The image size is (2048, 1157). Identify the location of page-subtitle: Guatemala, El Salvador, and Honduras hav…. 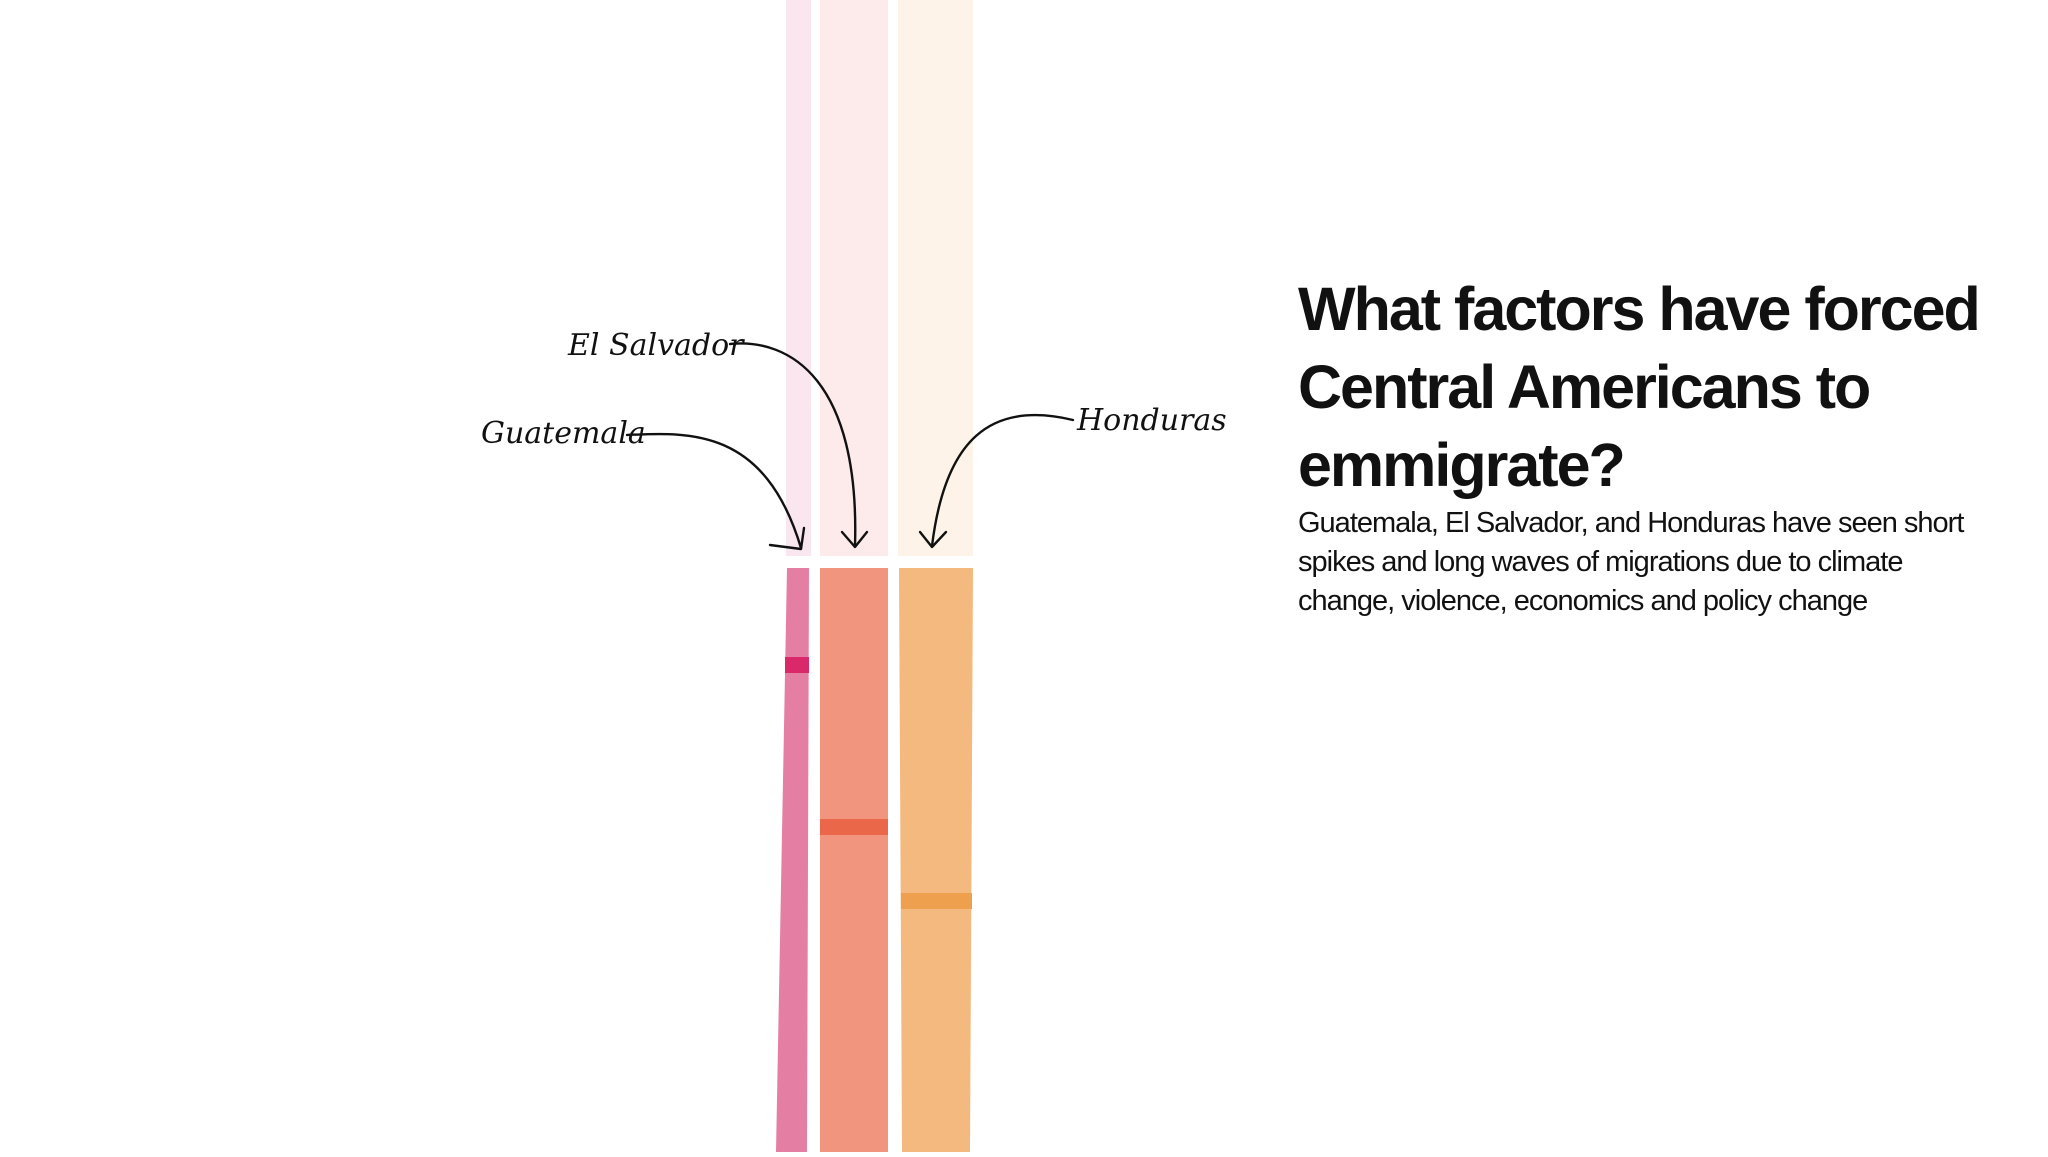
(1631, 562).